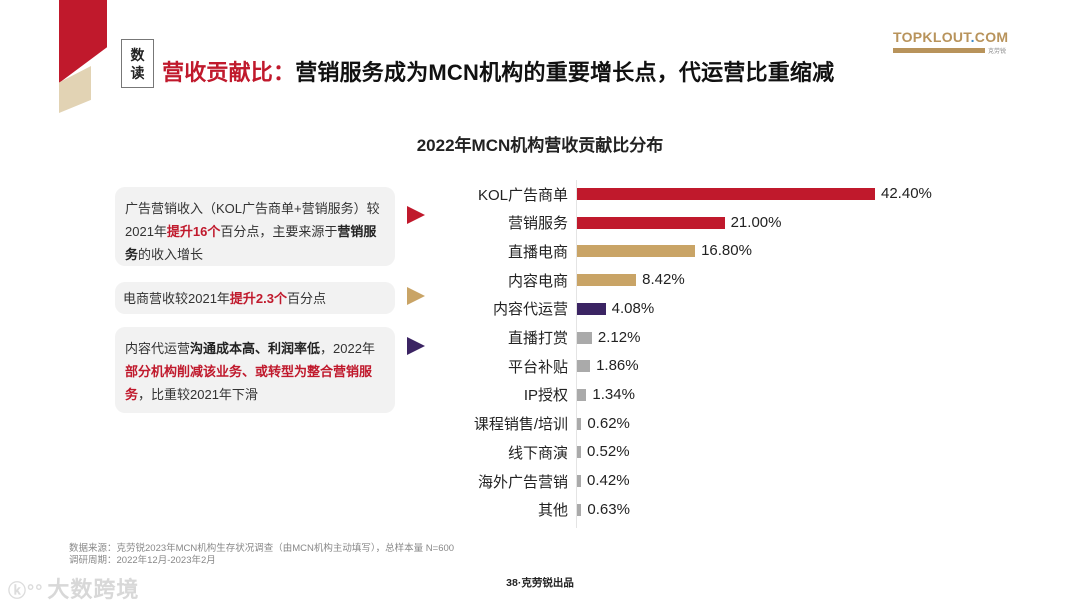  Describe the element at coordinates (416, 296) in the screenshot. I see `arrow-right-icon-tan` at that location.